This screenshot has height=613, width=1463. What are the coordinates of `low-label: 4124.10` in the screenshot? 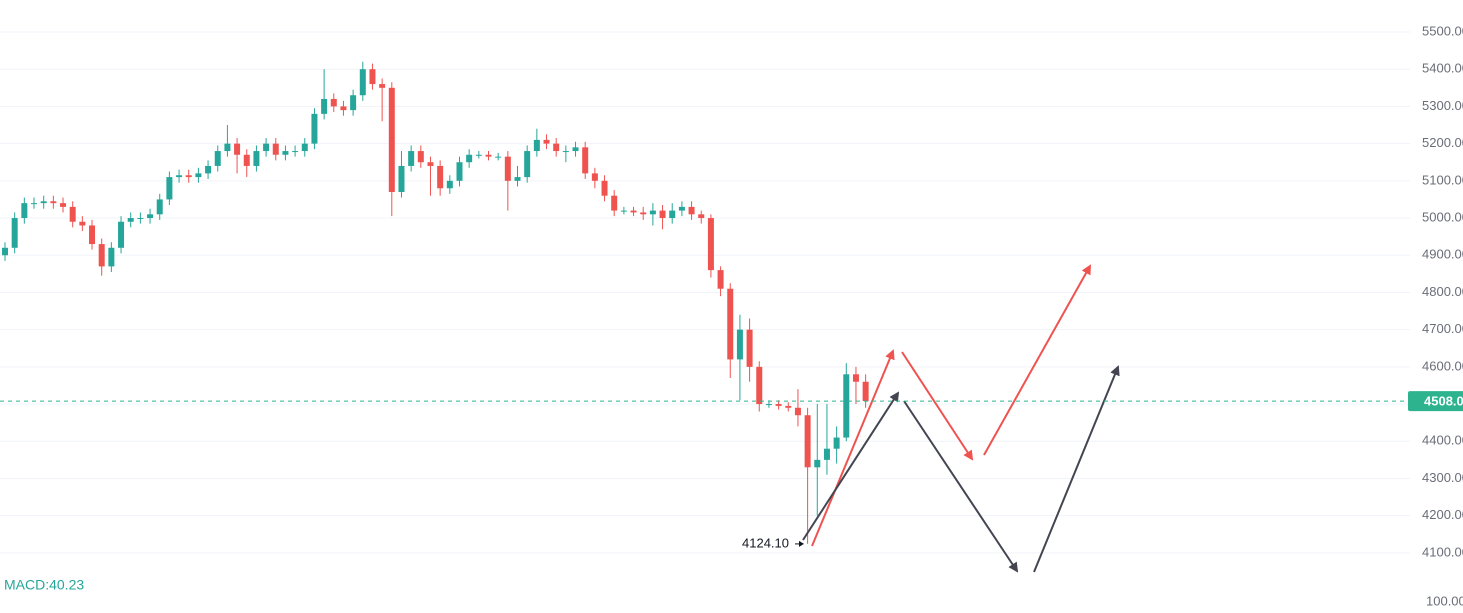 It's located at (765, 542).